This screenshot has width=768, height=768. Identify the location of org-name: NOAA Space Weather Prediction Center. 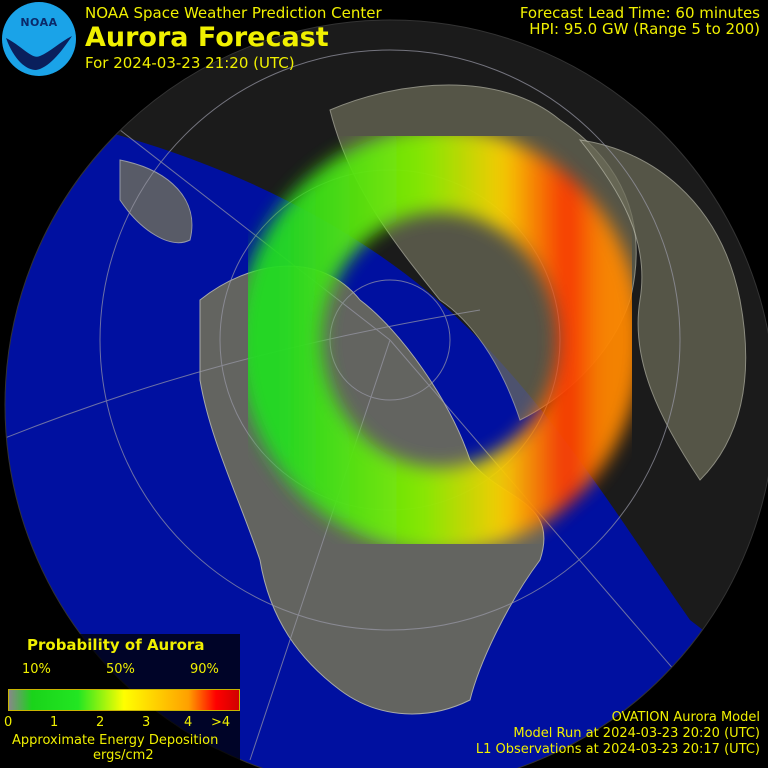
(233, 13).